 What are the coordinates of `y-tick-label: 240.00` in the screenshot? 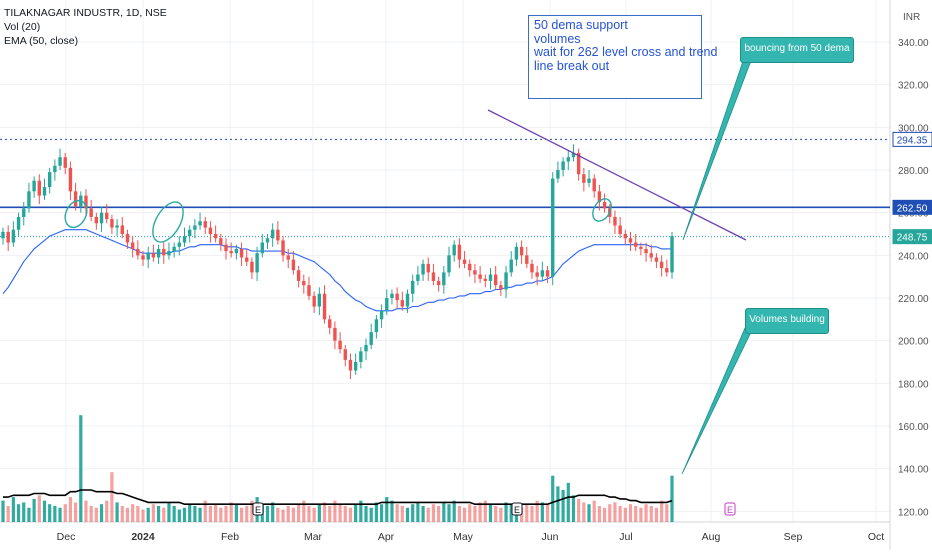 It's located at (913, 256).